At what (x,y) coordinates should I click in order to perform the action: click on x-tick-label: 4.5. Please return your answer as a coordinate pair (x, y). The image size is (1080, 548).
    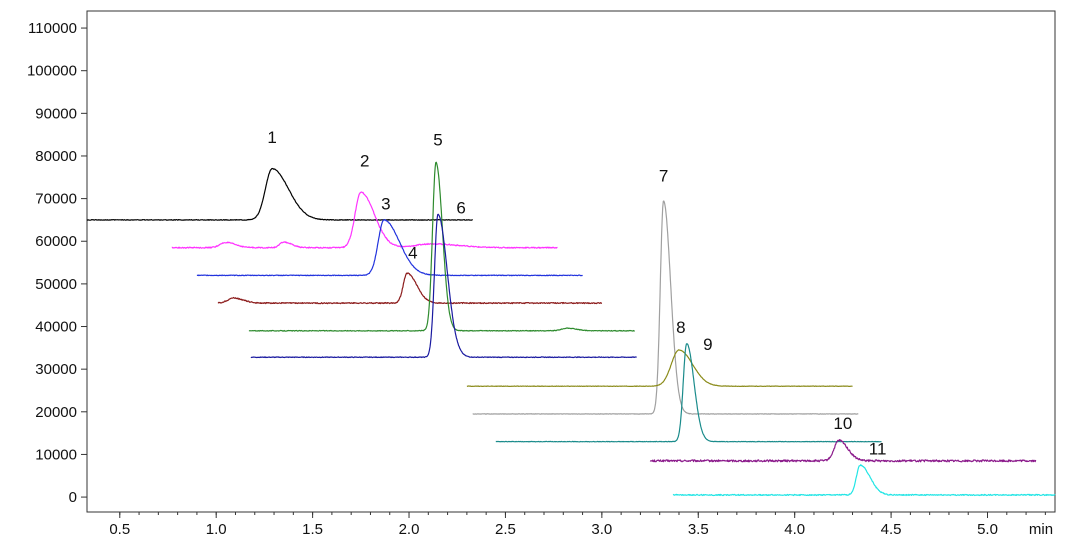
    Looking at the image, I should click on (891, 529).